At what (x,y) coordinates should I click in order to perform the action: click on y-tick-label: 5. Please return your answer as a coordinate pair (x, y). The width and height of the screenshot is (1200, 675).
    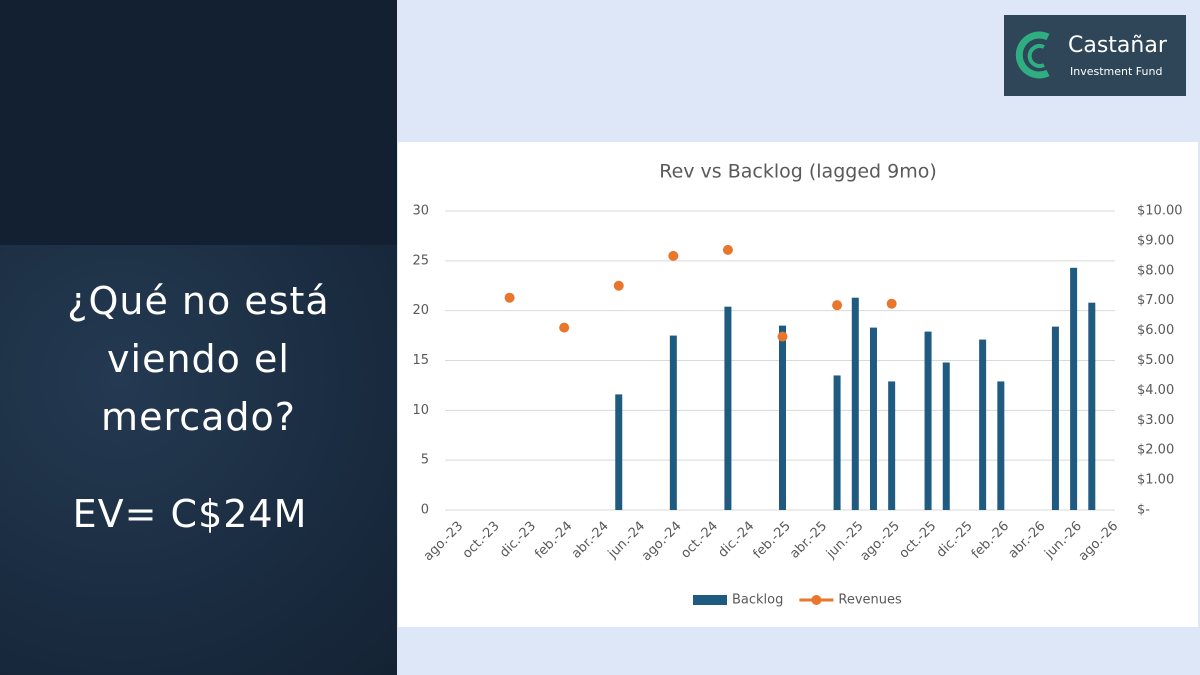
    Looking at the image, I should click on (425, 460).